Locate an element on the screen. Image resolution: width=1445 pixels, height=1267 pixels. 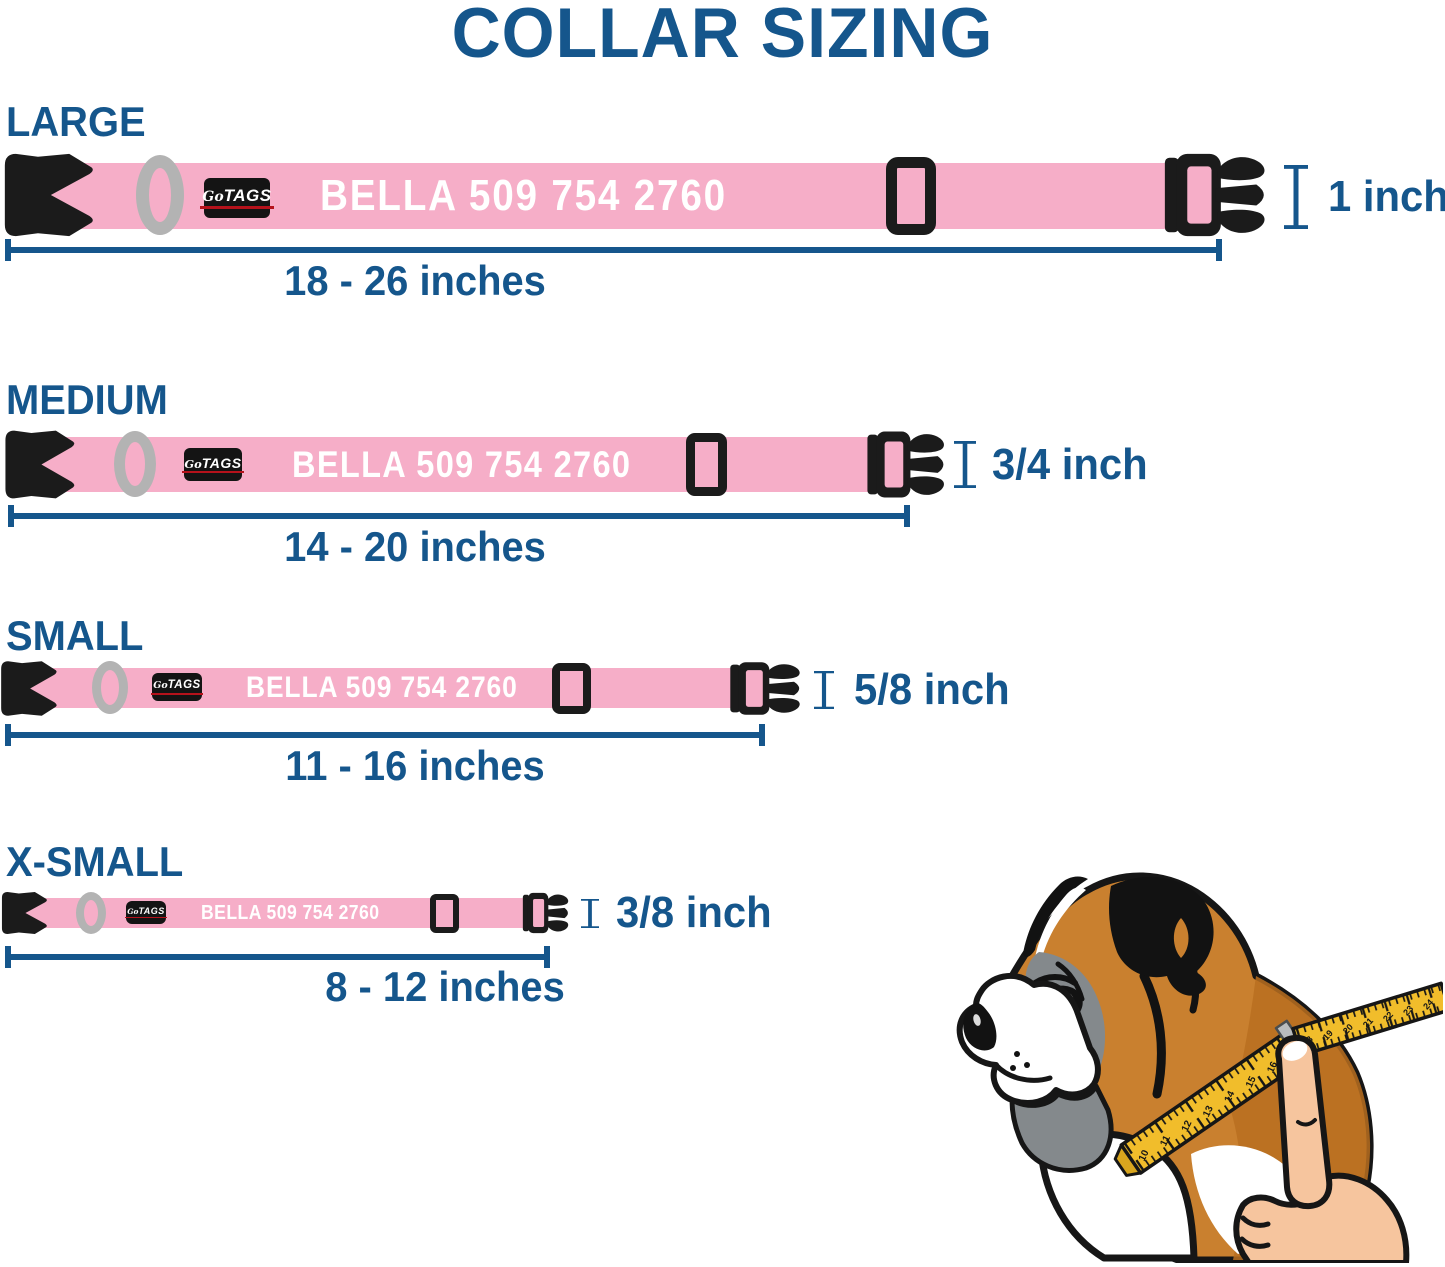
dog-muzzle is located at coordinates (1028, 1039).